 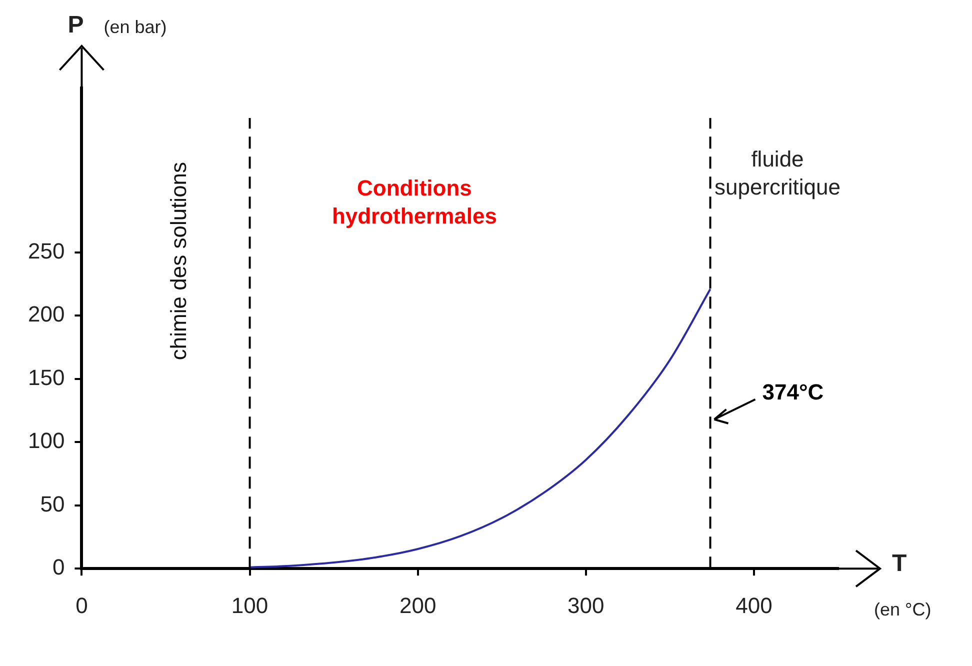 I want to click on annotation: fluide supercritique, so click(x=777, y=173).